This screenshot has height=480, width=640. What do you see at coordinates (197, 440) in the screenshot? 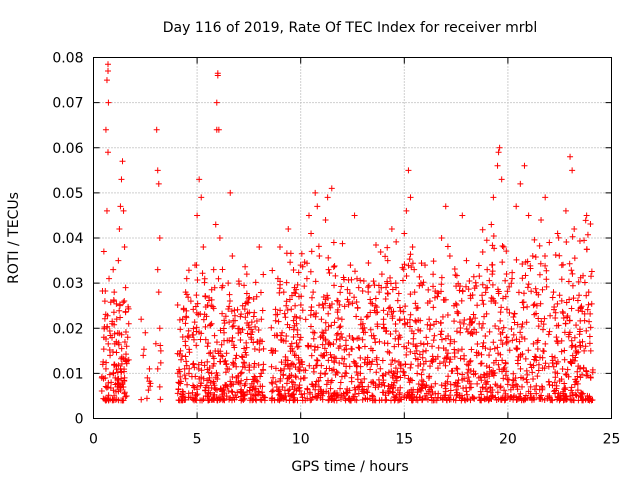
I see `x-tick-label: 5` at bounding box center [197, 440].